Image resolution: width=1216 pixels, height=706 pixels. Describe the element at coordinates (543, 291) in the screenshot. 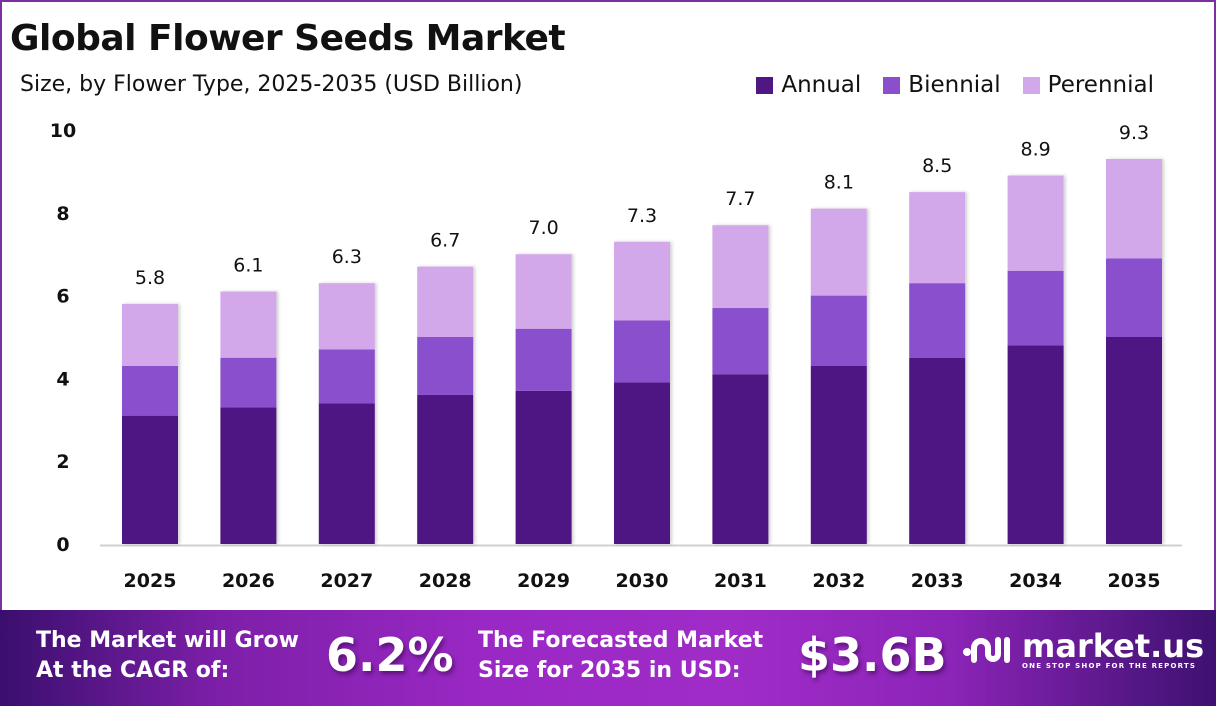

I see `bar-segment-perennial-2029` at that location.